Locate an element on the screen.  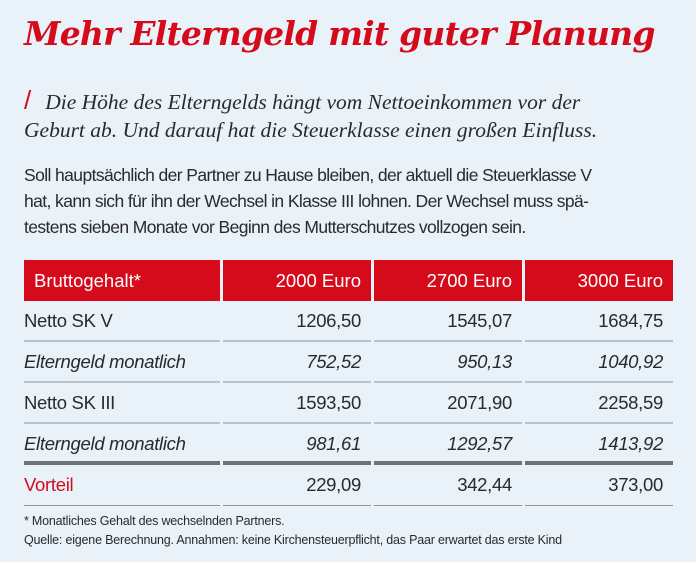
table-cell: 373,00 is located at coordinates (599, 485).